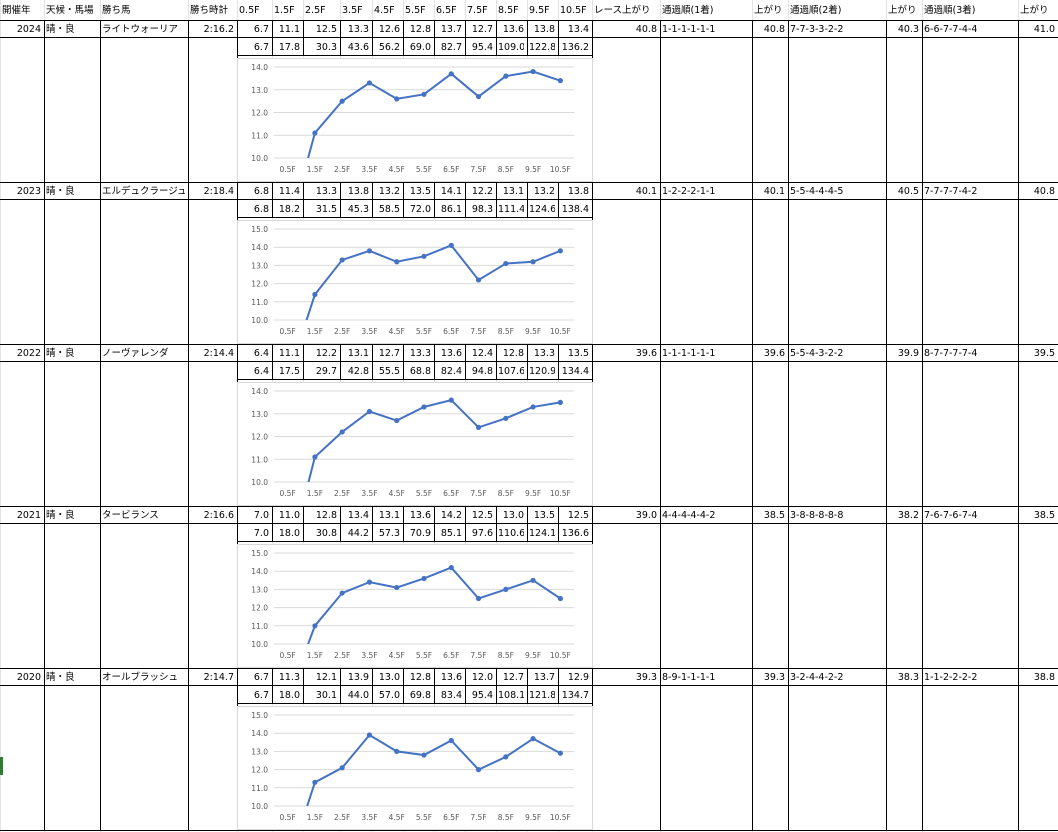  I want to click on race-last-3f-cell: 39.3, so click(646, 677).